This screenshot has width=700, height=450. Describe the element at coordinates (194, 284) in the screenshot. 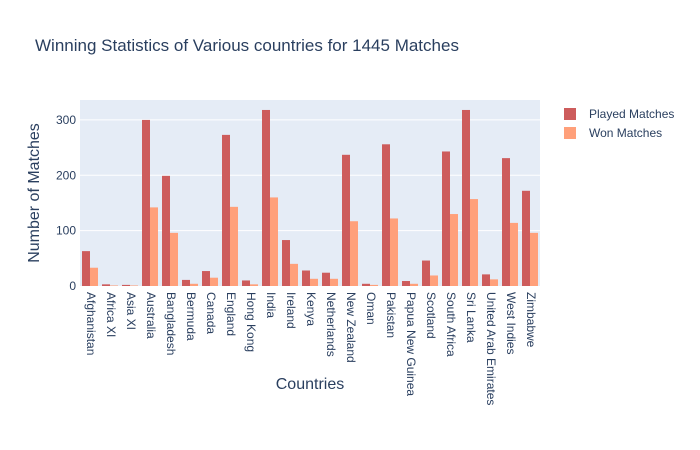

I see `bar-won-bermuda` at that location.